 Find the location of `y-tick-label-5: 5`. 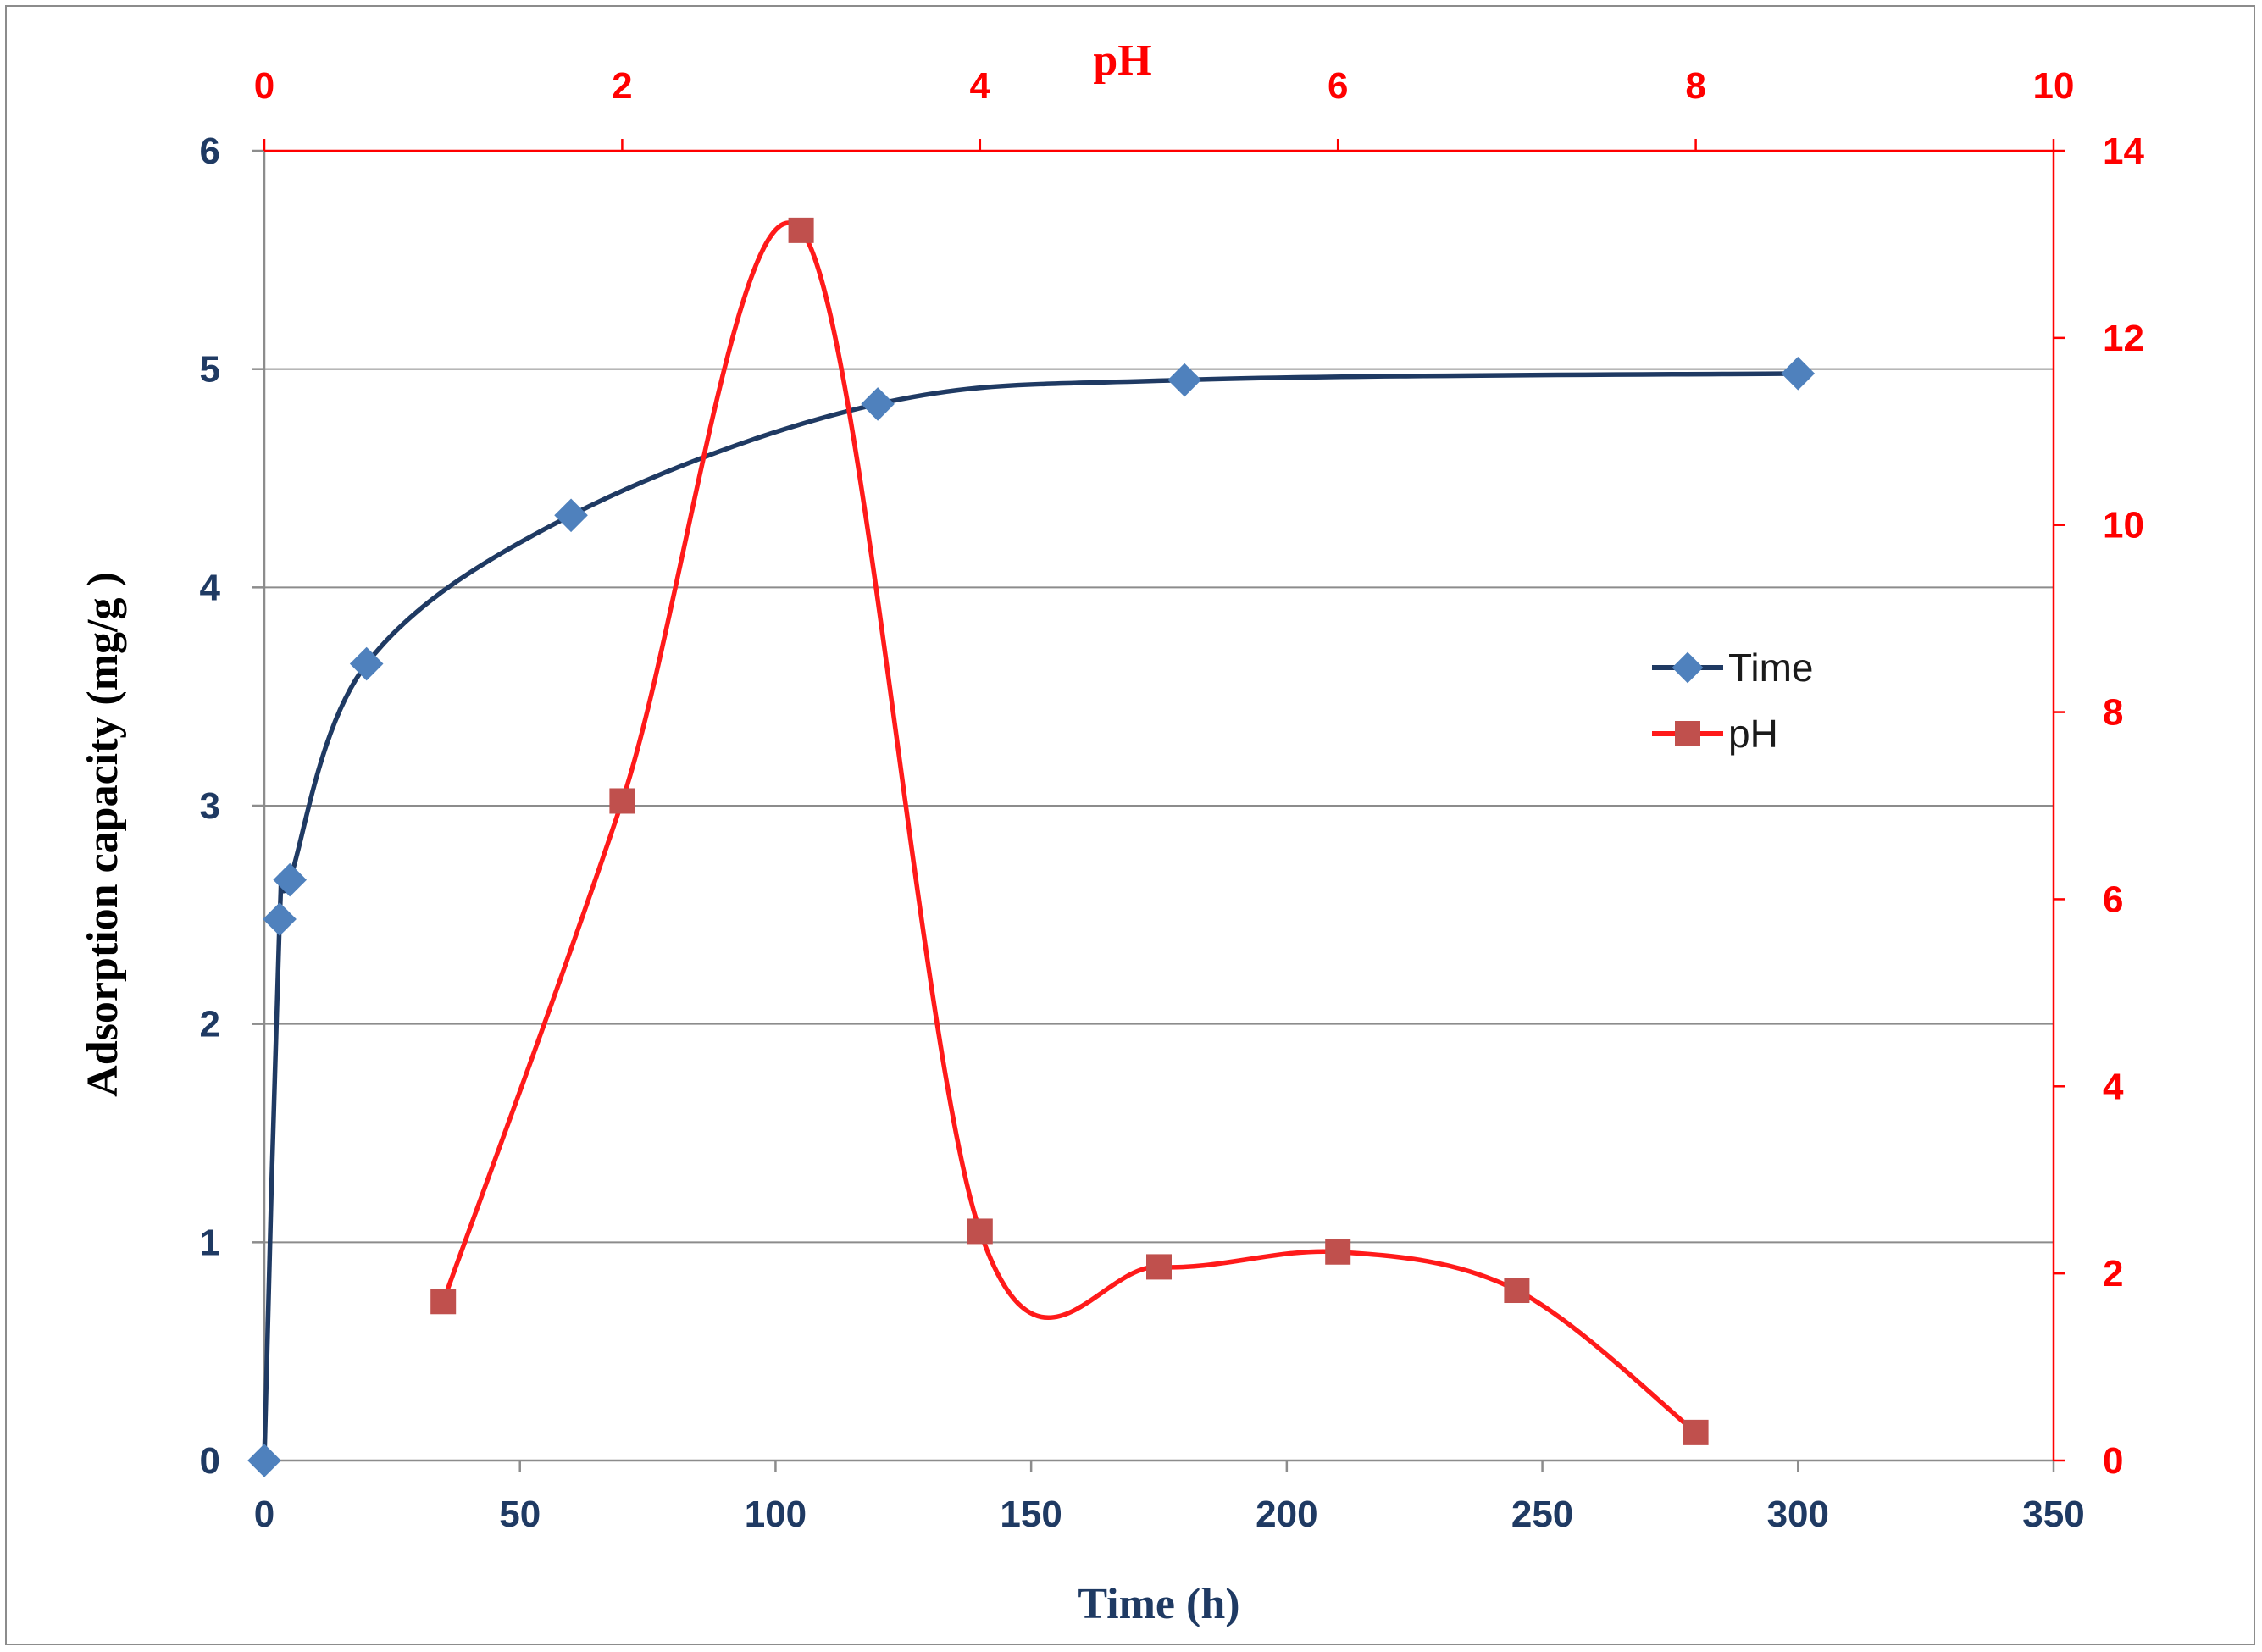

y-tick-label-5: 5 is located at coordinates (210, 370).